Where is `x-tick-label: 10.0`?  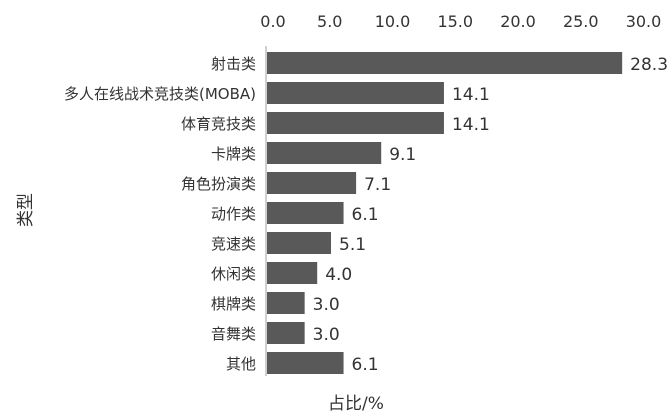
x-tick-label: 10.0 is located at coordinates (393, 21).